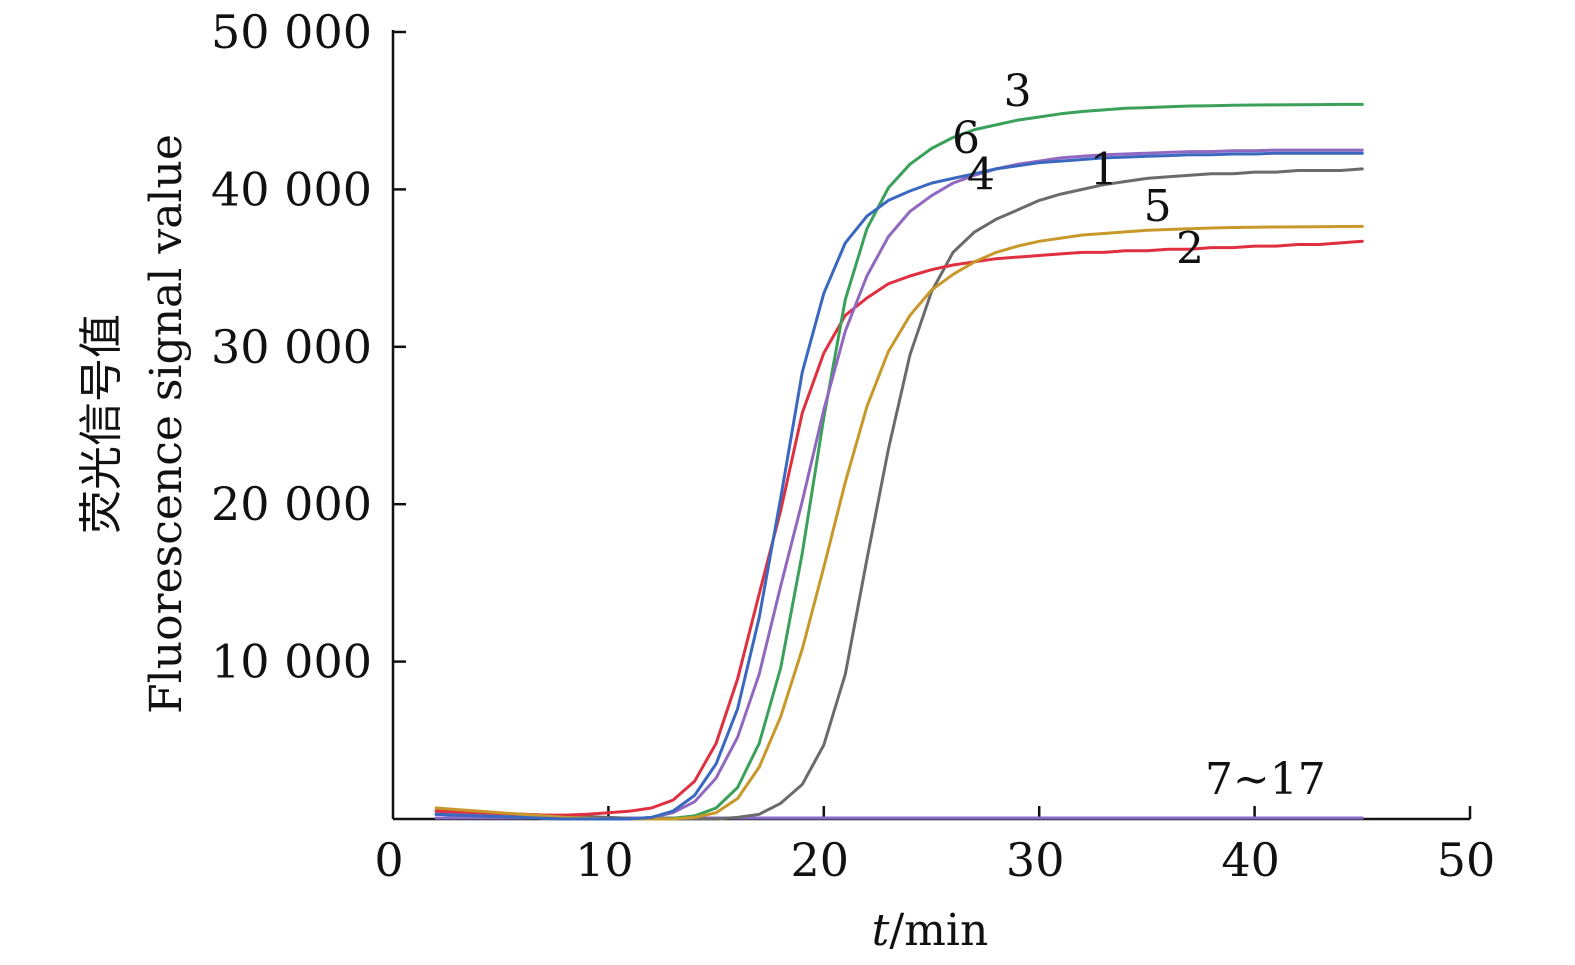  I want to click on series-label-2: 2, so click(1190, 248).